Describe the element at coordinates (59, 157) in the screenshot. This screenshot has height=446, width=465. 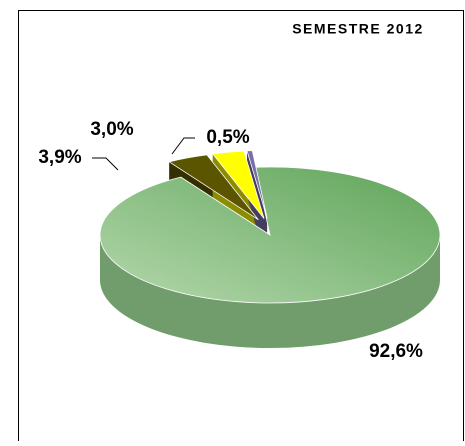
I see `data-label: 3,9%` at that location.